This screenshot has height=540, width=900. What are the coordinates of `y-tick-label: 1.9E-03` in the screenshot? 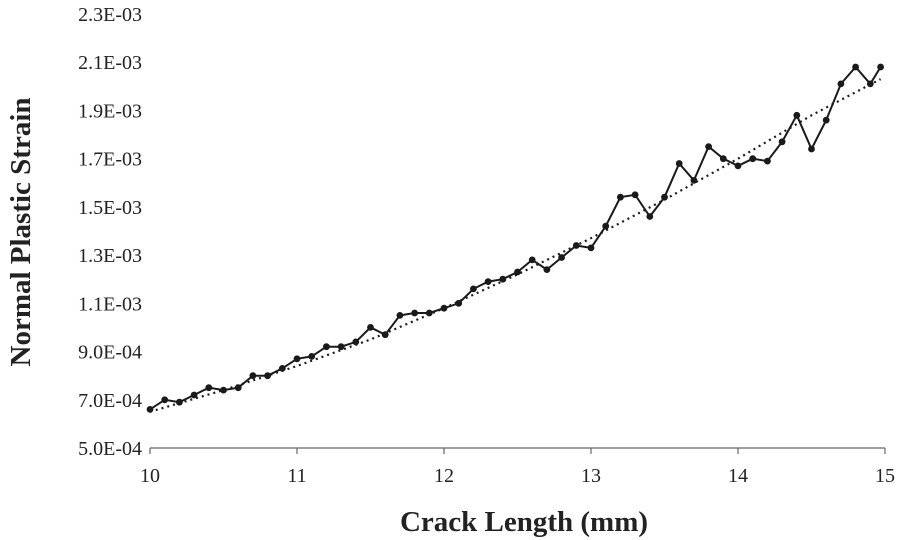 It's located at (110, 111).